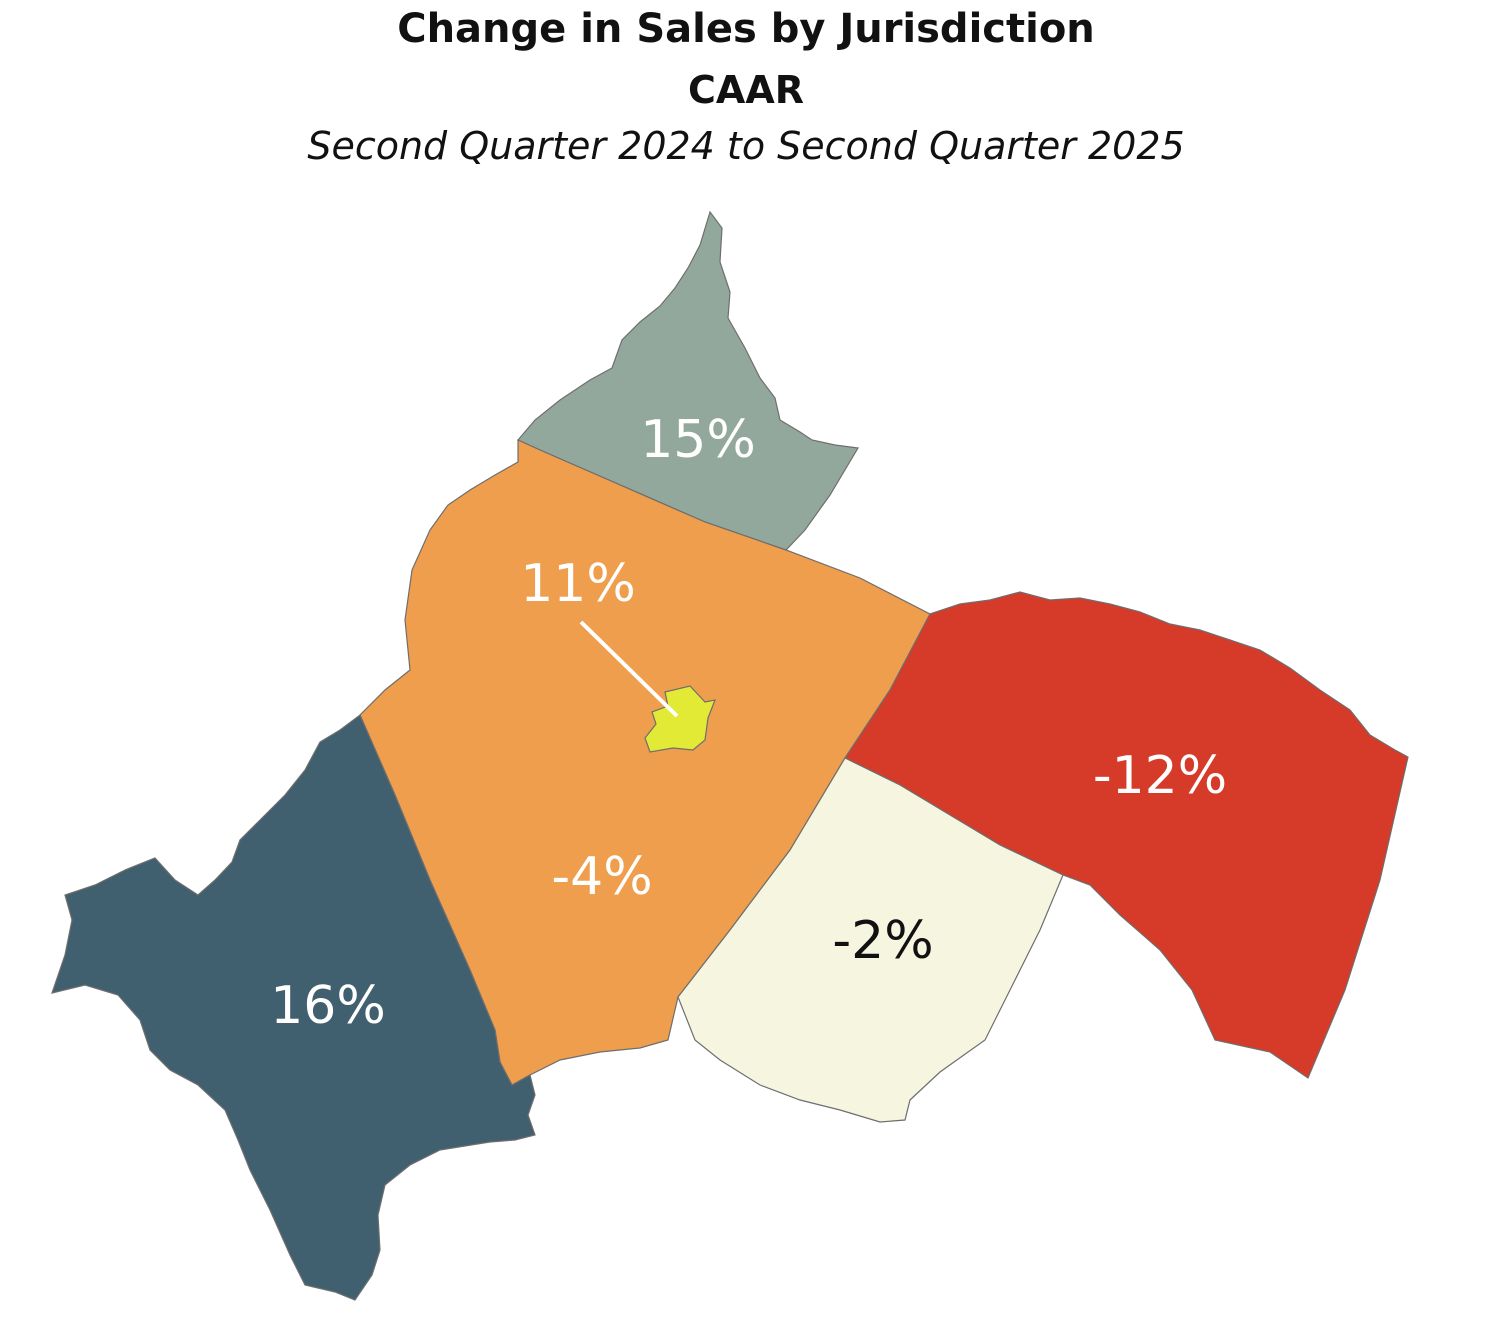  What do you see at coordinates (746, 90) in the screenshot?
I see `map-subtitle: CAAR` at bounding box center [746, 90].